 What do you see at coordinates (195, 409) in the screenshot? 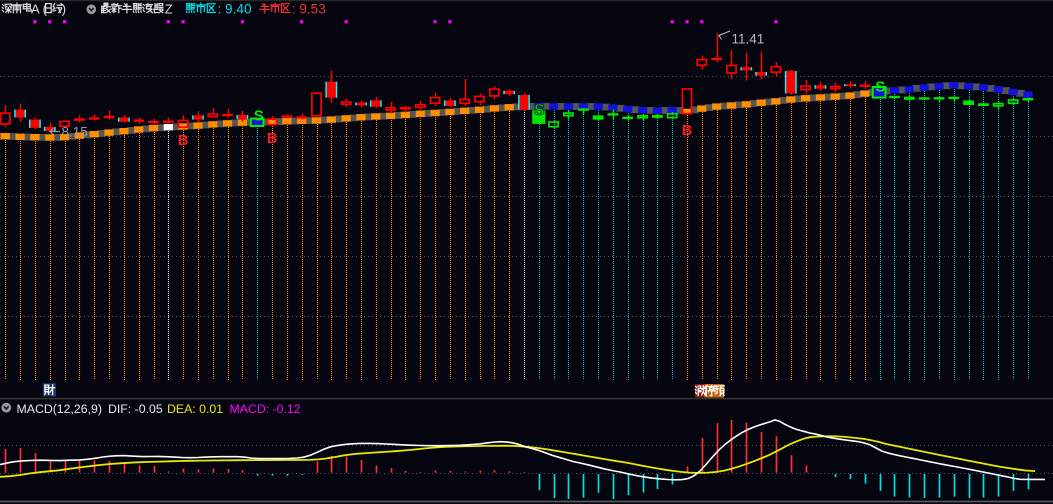
I see `svg-text: DEA: 0.01` at bounding box center [195, 409].